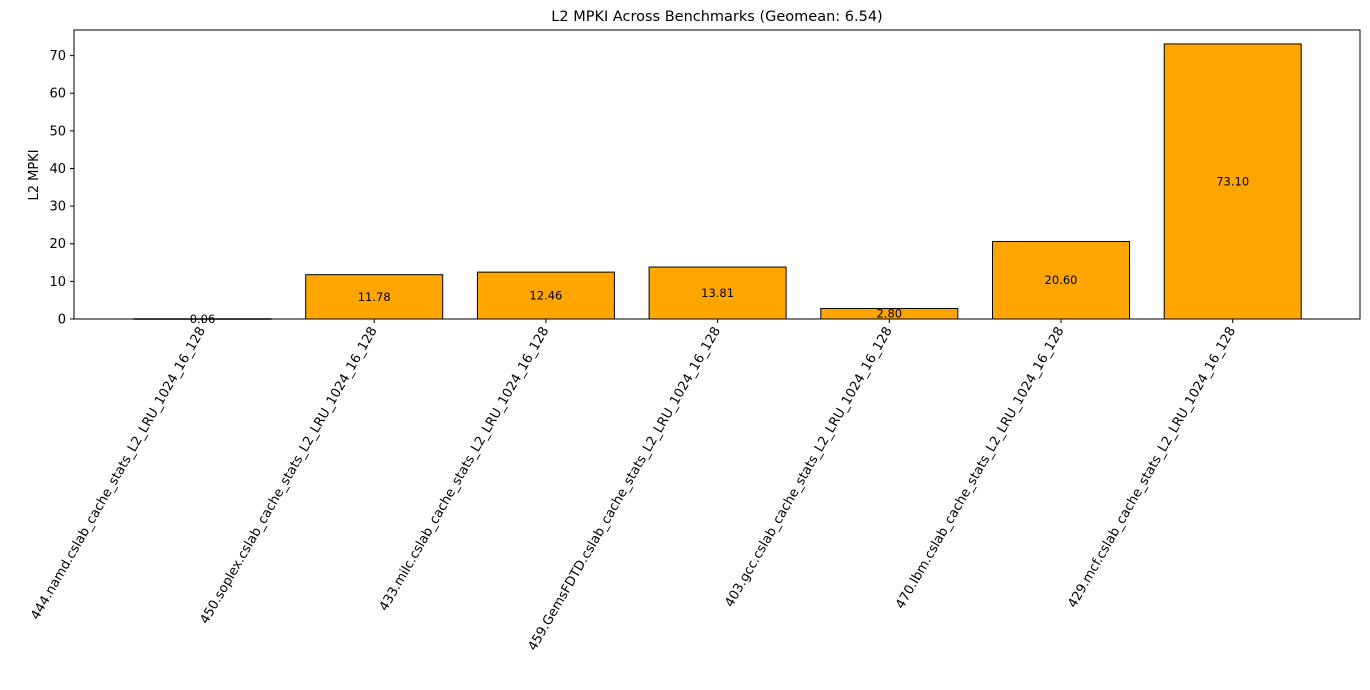 The width and height of the screenshot is (1370, 690). Describe the element at coordinates (545, 296) in the screenshot. I see `bar-value-label: 12.46` at that location.